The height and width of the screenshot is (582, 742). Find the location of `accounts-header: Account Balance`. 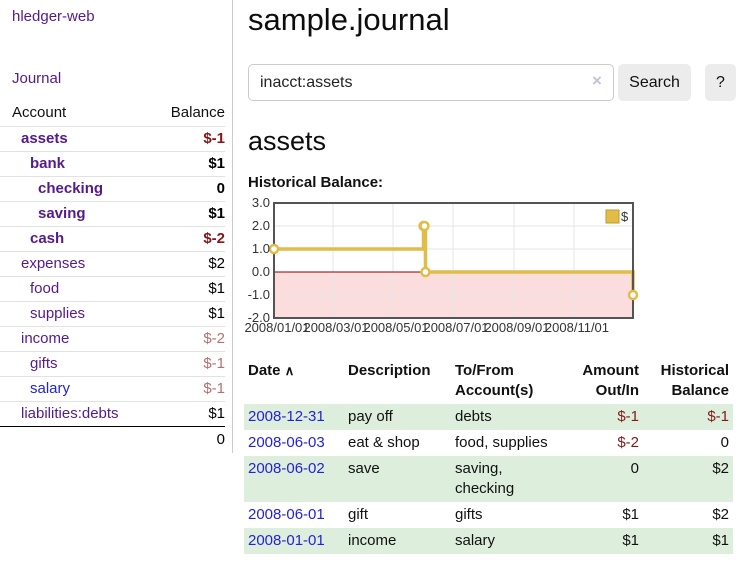

accounts-header: Account Balance is located at coordinates (112, 114).